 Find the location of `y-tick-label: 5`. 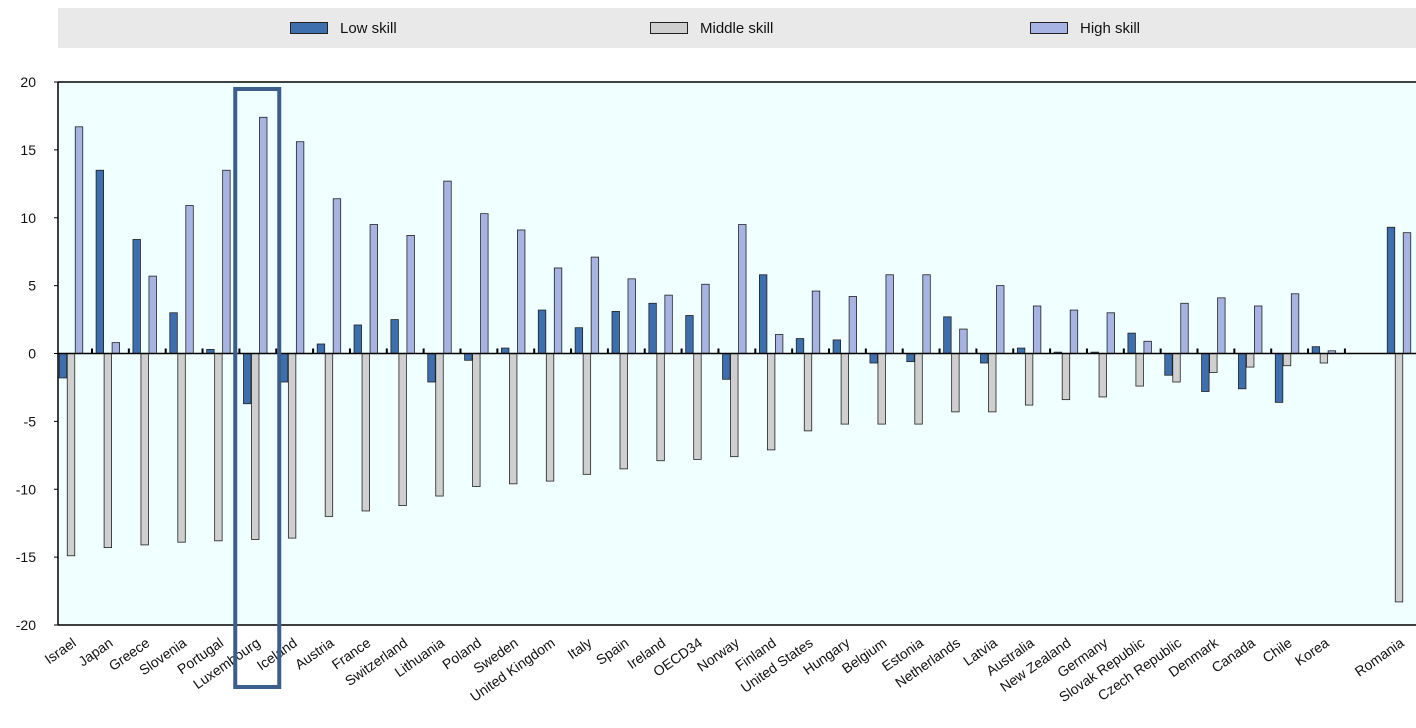

y-tick-label: 5 is located at coordinates (32, 286).